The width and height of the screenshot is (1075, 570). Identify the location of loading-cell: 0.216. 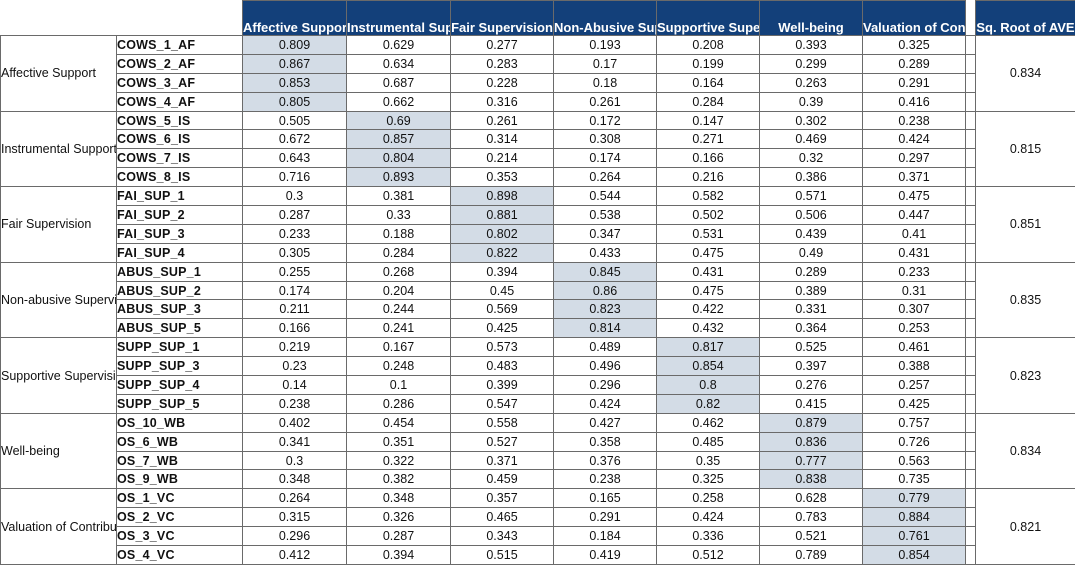
(708, 177).